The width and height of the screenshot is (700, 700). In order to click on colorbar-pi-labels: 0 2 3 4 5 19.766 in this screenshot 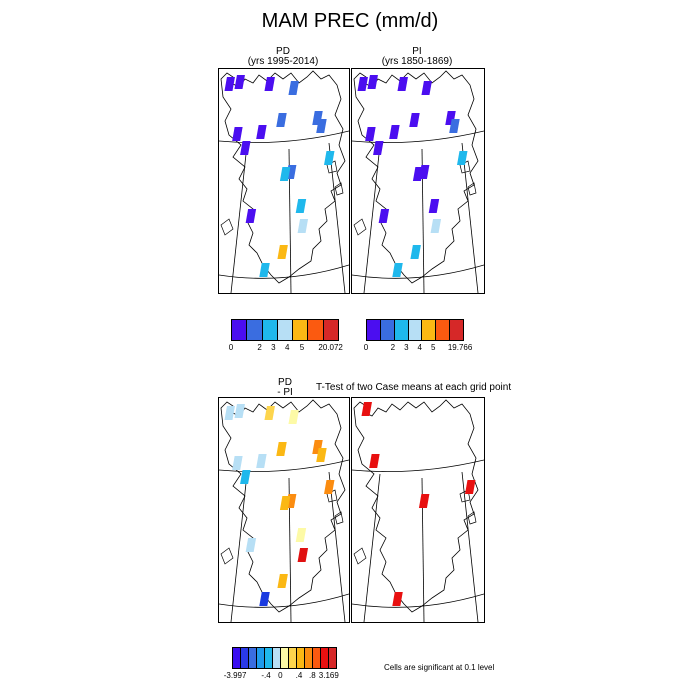, I will do `click(418, 349)`.